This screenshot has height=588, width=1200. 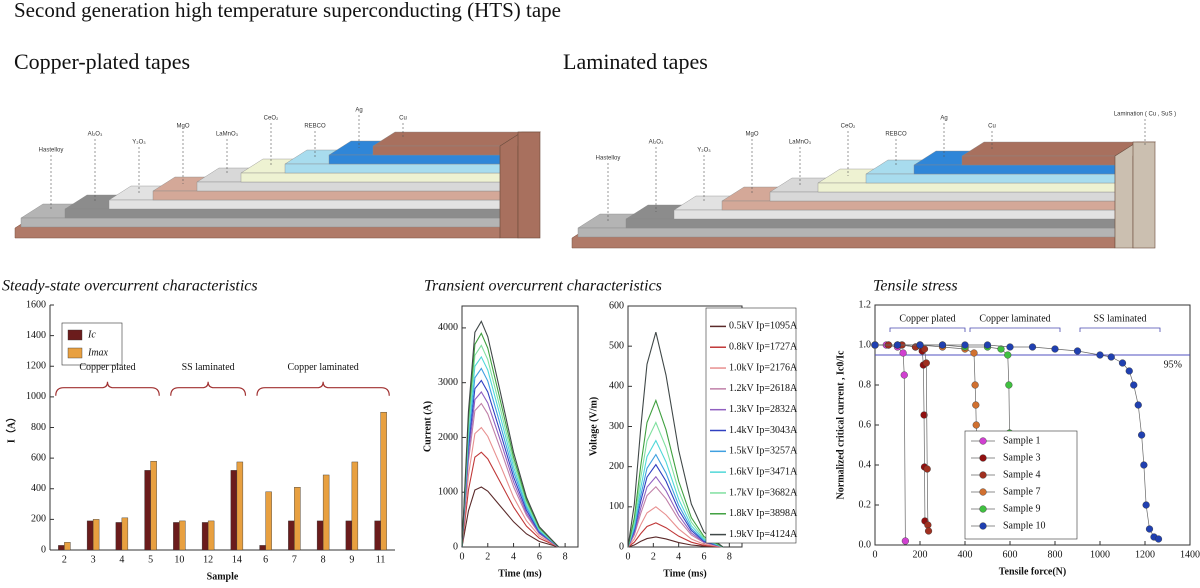 What do you see at coordinates (358, 111) in the screenshot?
I see `layer-label: Ag` at bounding box center [358, 111].